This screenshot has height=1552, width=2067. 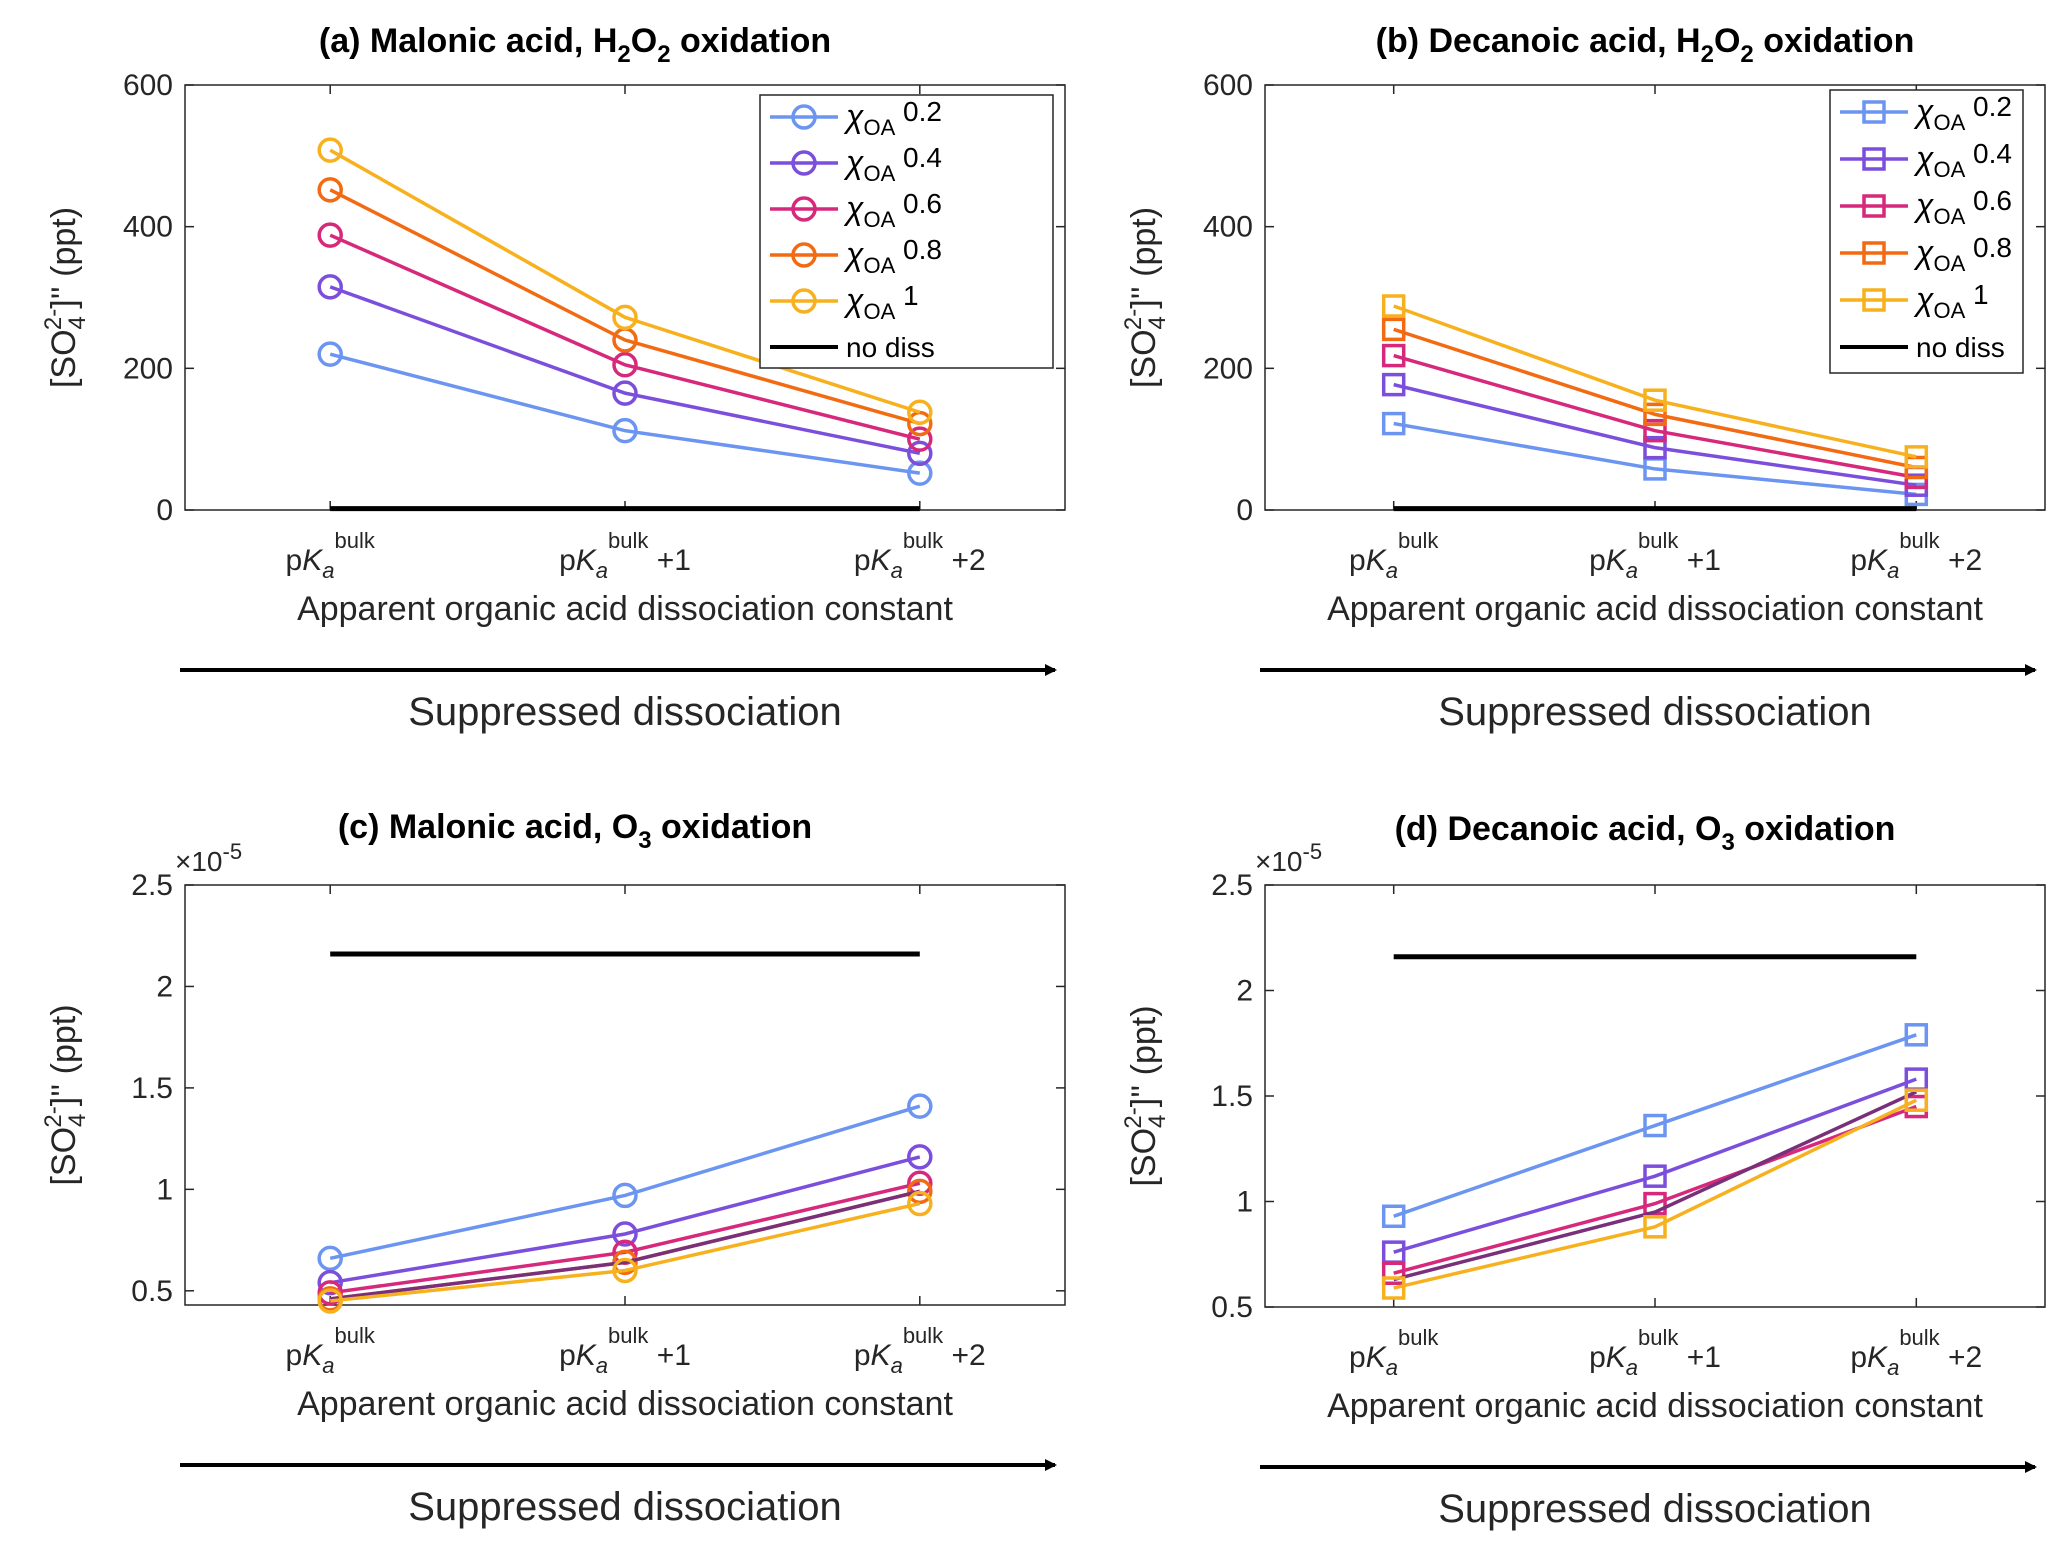 I want to click on exponent-base: ×10, so click(x=199, y=861).